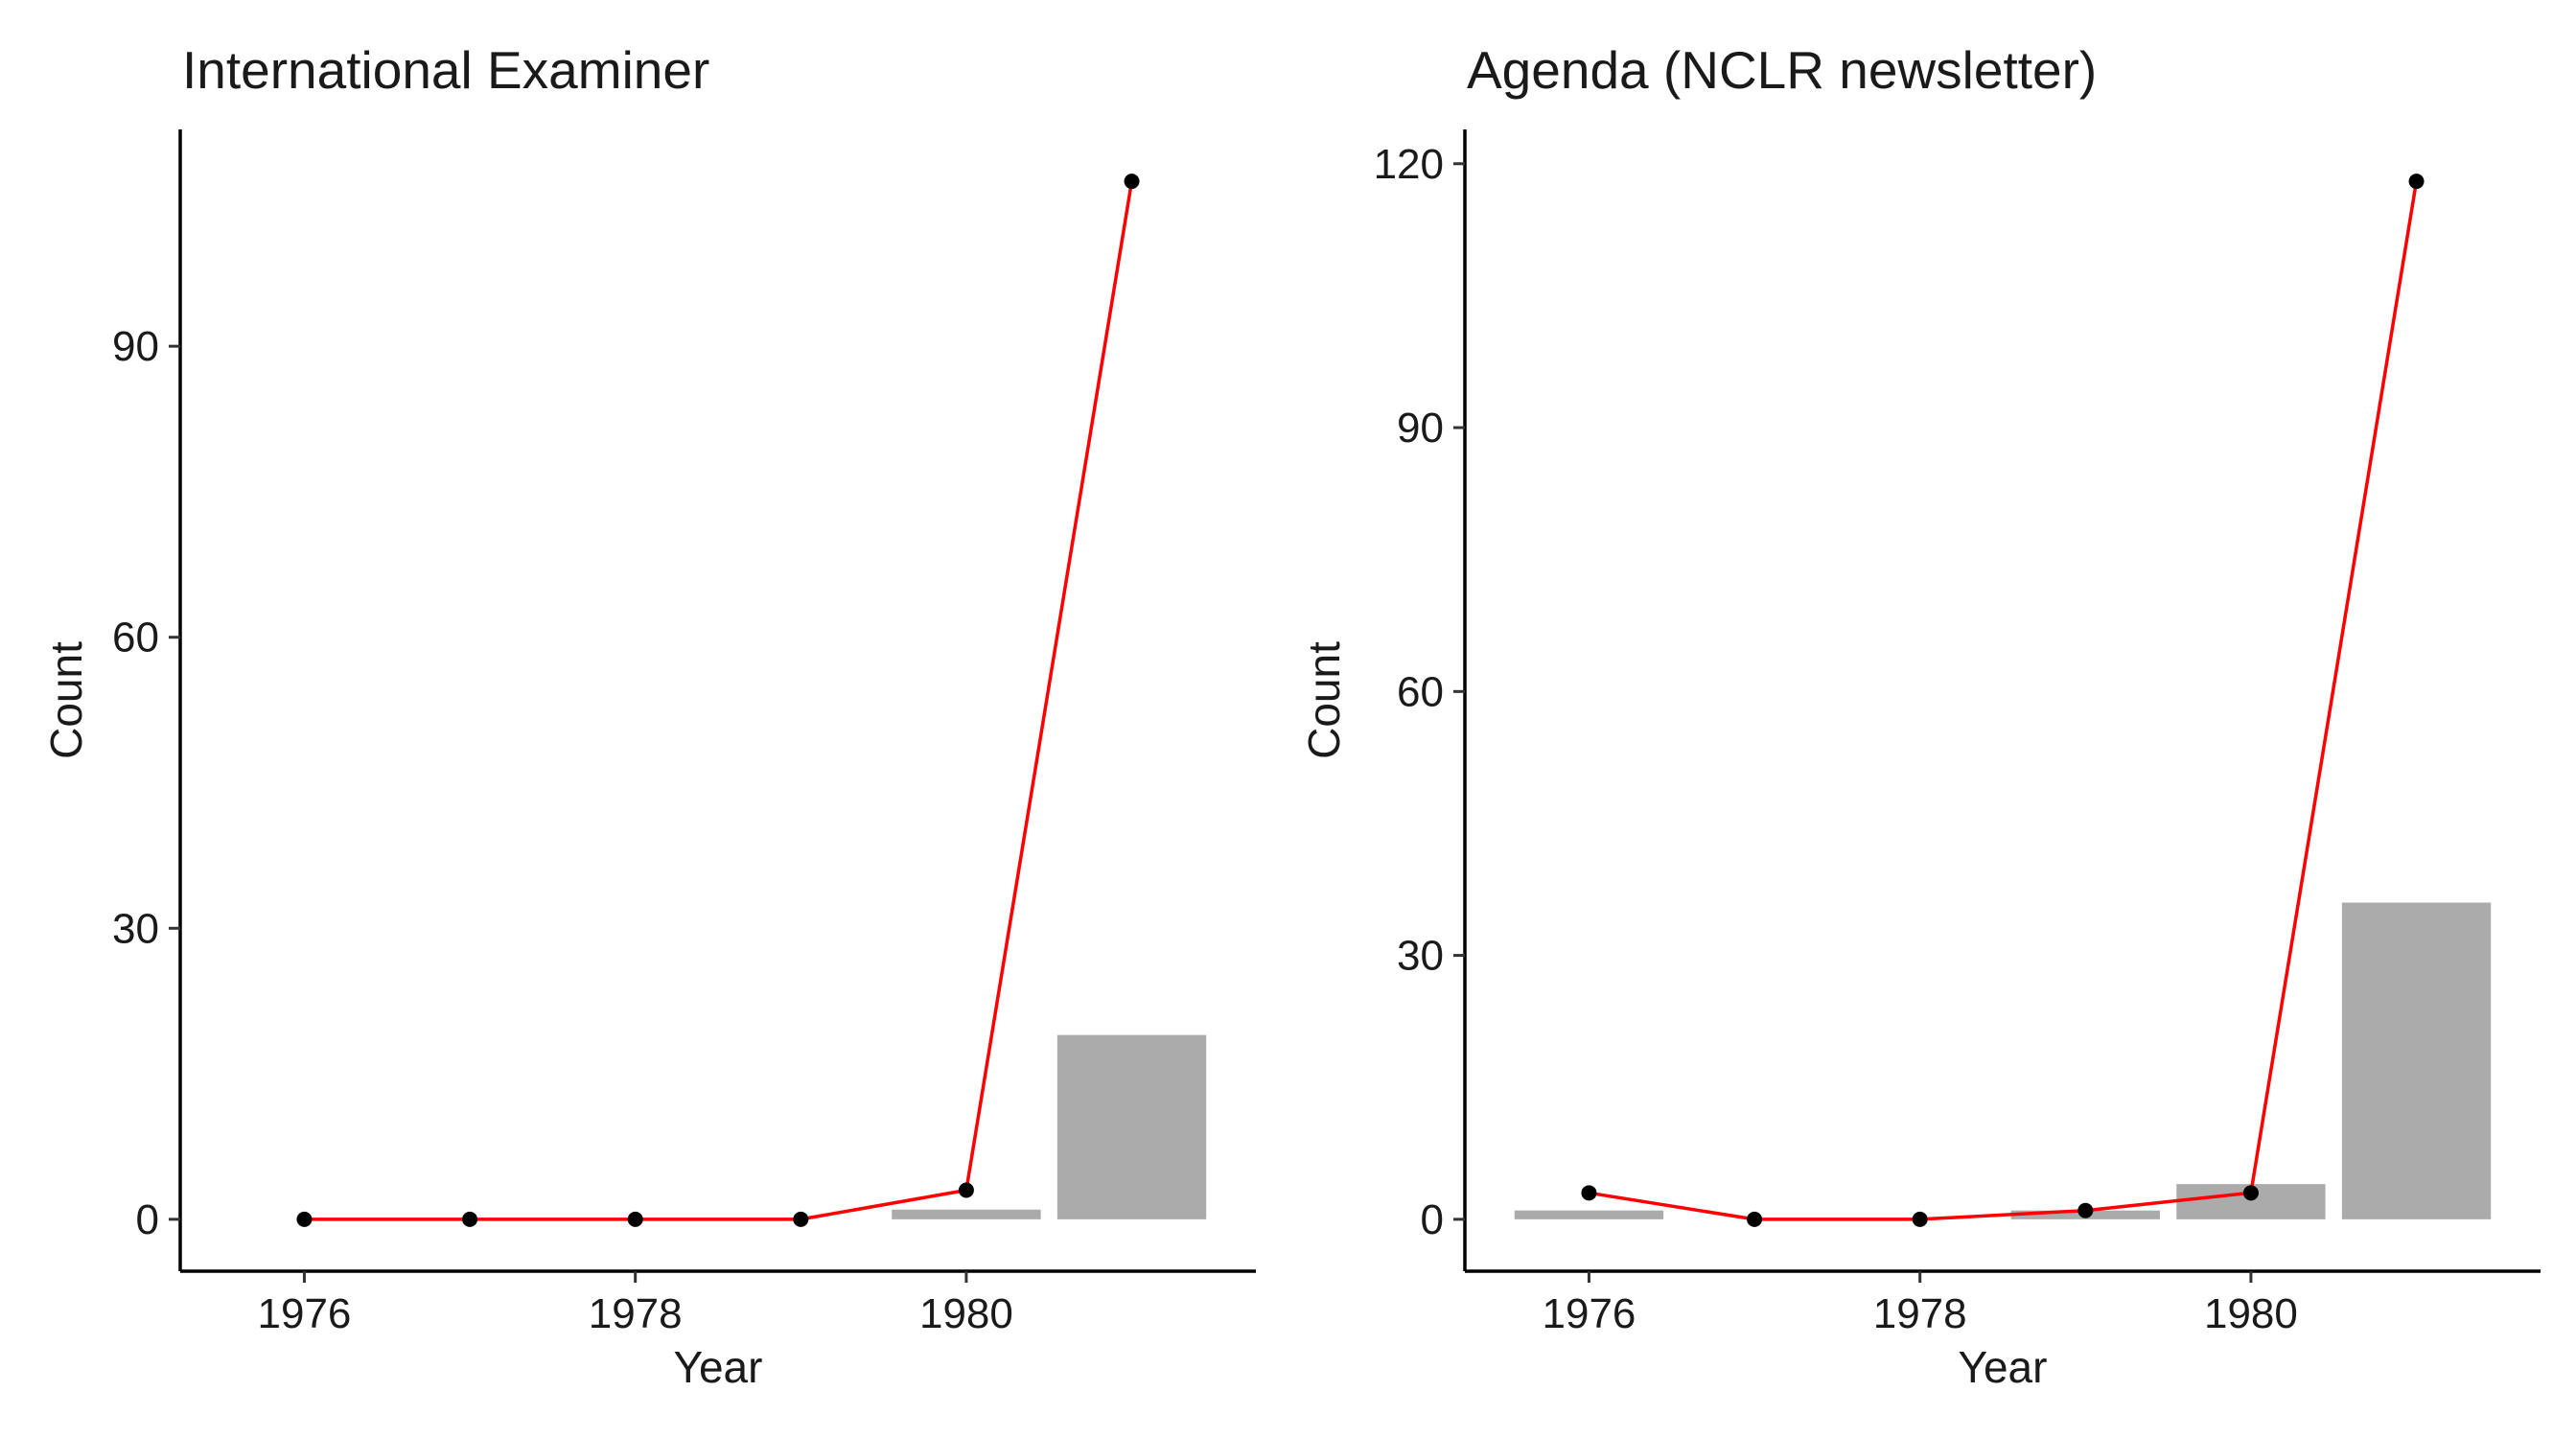  What do you see at coordinates (967, 1214) in the screenshot?
I see `bar-1980` at bounding box center [967, 1214].